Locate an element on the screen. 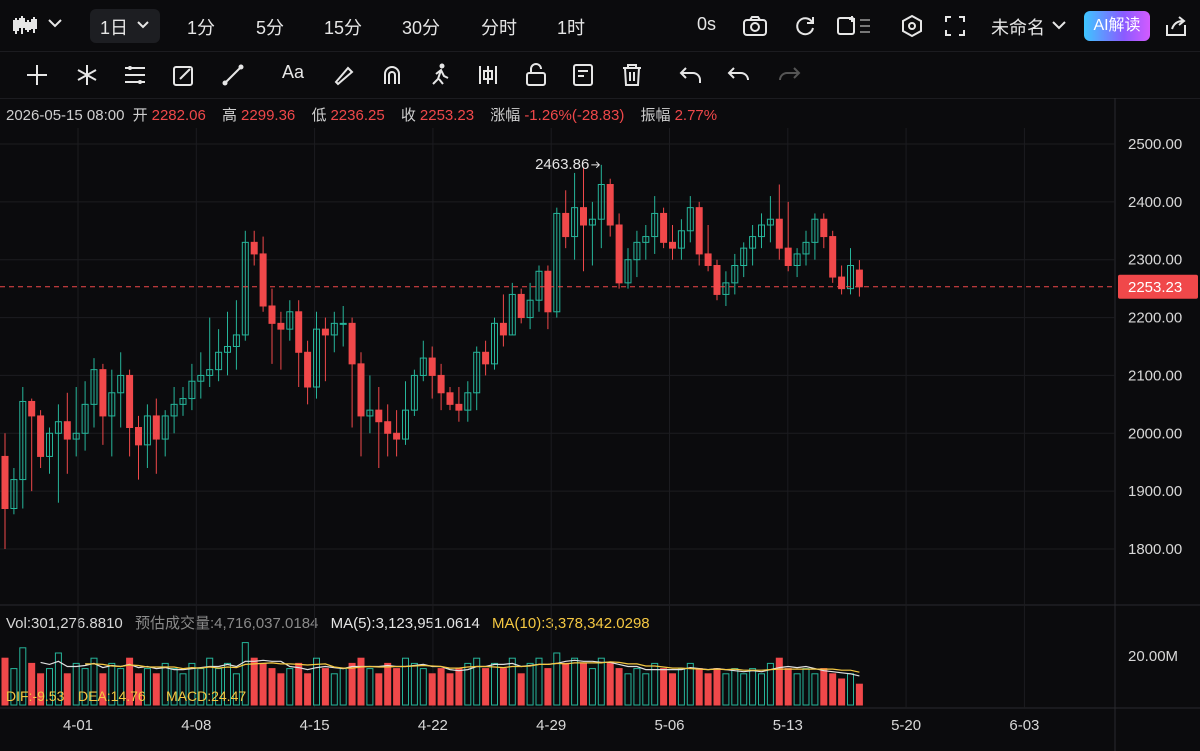  y-tick-label: 2300.00 is located at coordinates (1155, 260).